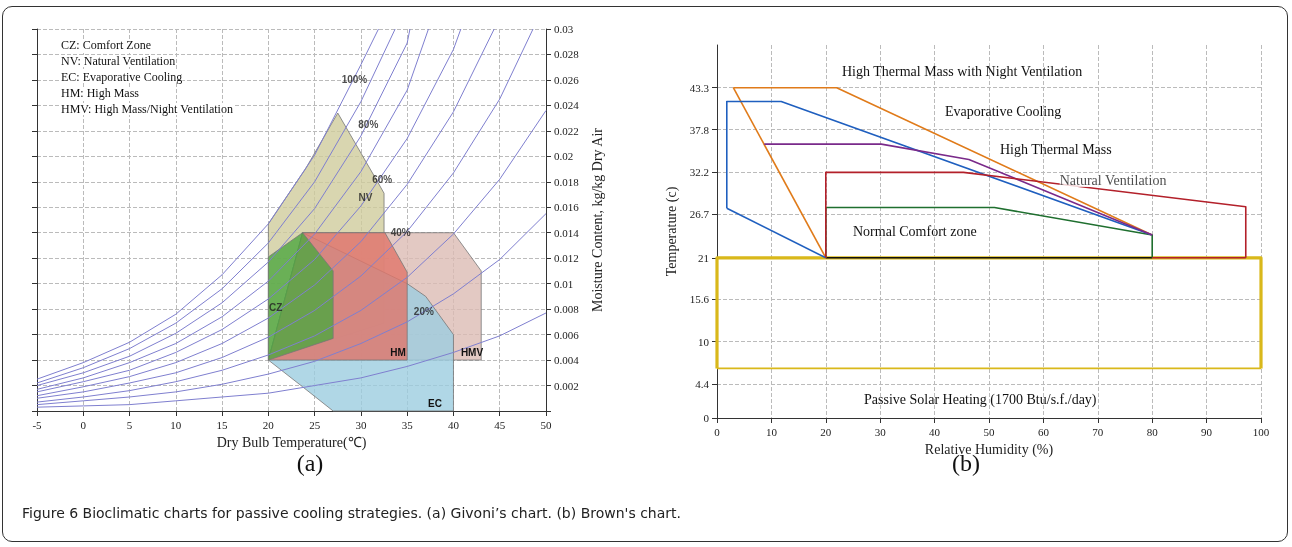 The image size is (1292, 547). I want to click on x-tick-label: 35, so click(407, 424).